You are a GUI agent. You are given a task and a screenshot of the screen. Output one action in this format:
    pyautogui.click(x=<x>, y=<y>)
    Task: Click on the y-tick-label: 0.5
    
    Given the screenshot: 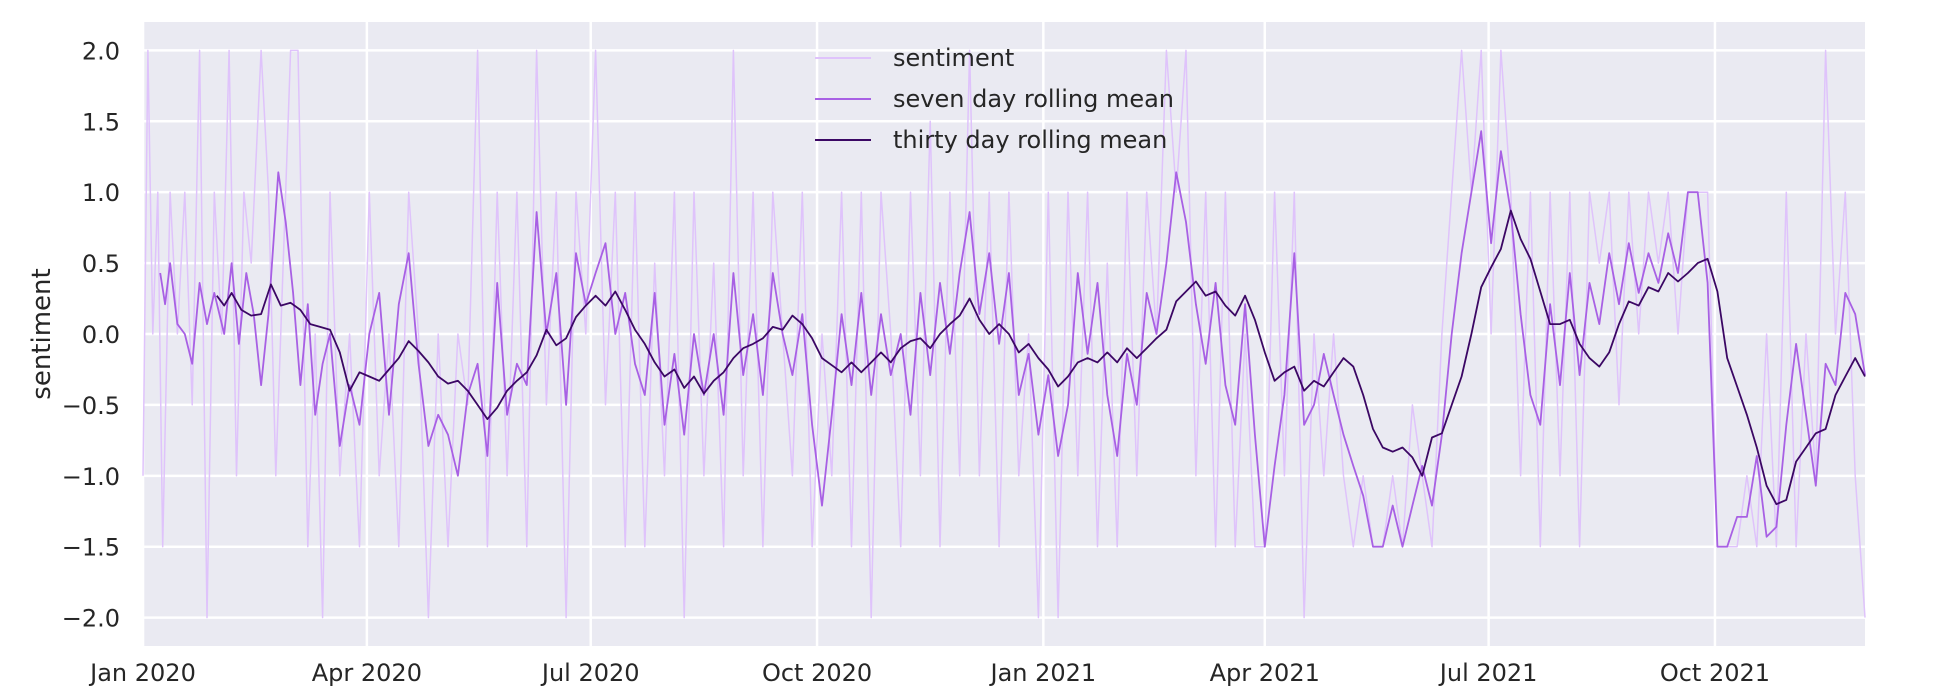 What is the action you would take?
    pyautogui.click(x=101, y=264)
    